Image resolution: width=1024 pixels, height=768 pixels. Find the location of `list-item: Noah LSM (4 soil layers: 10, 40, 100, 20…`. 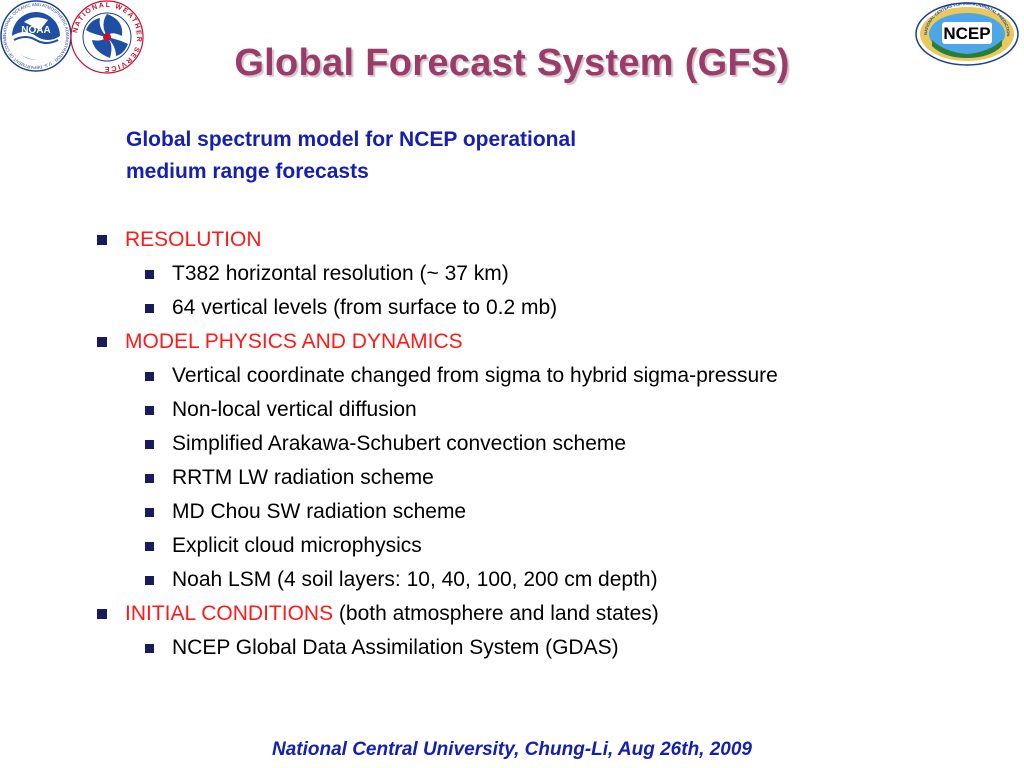

list-item: Noah LSM (4 soil layers: 10, 40, 100, 20… is located at coordinates (512, 580).